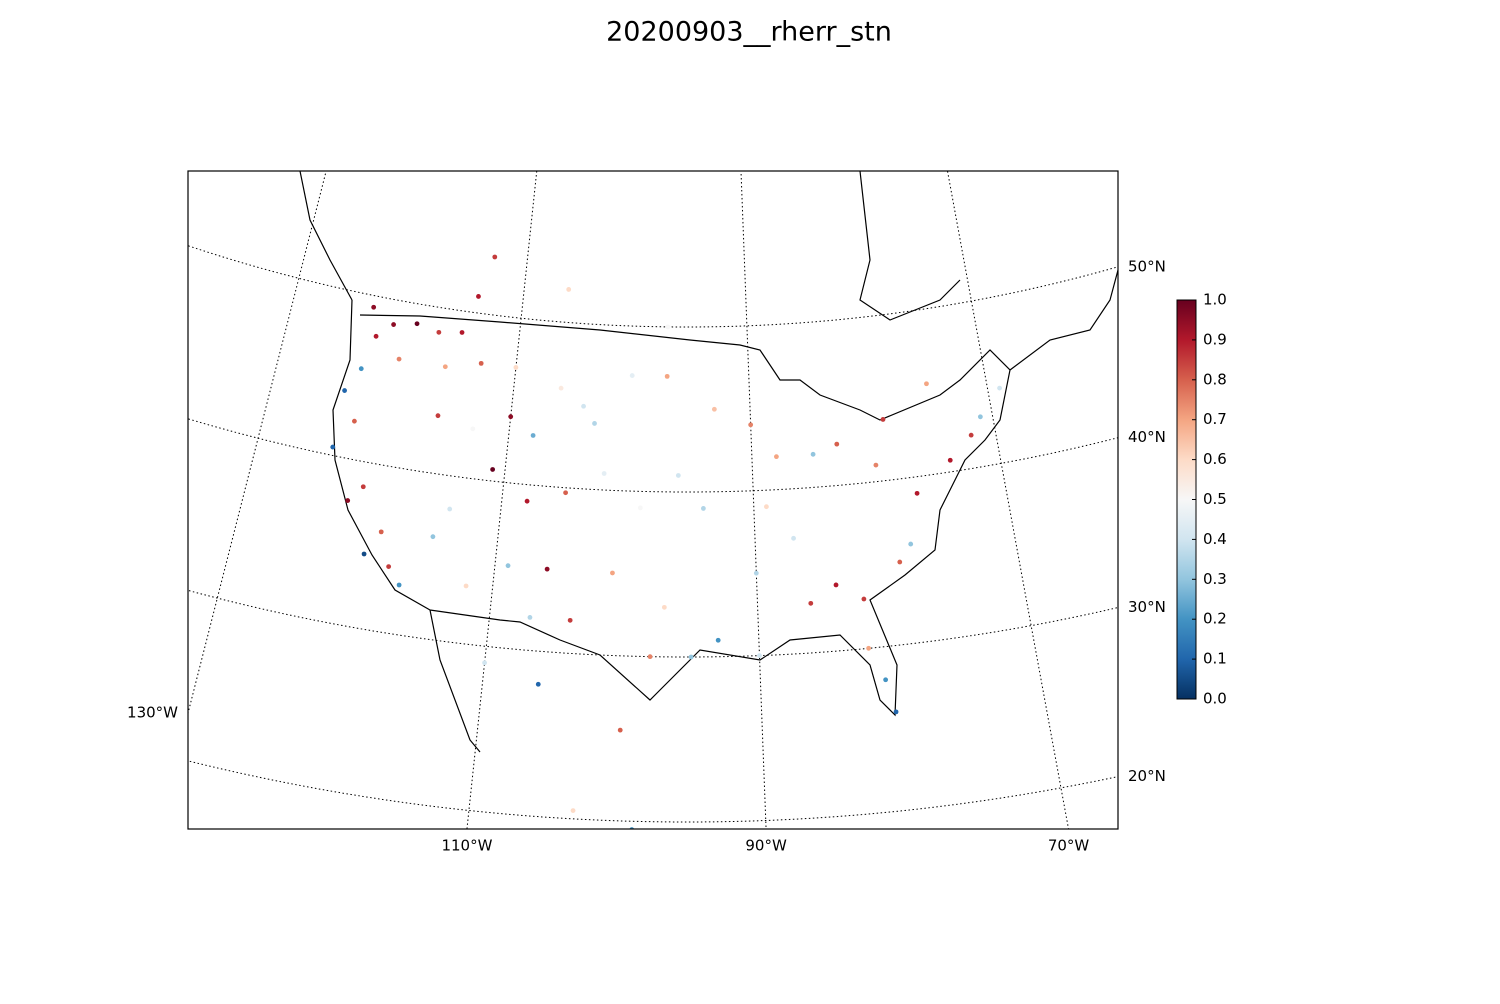 The height and width of the screenshot is (1004, 1500). Describe the element at coordinates (1215, 379) in the screenshot. I see `colorbar-tick-label: 0.8` at that location.